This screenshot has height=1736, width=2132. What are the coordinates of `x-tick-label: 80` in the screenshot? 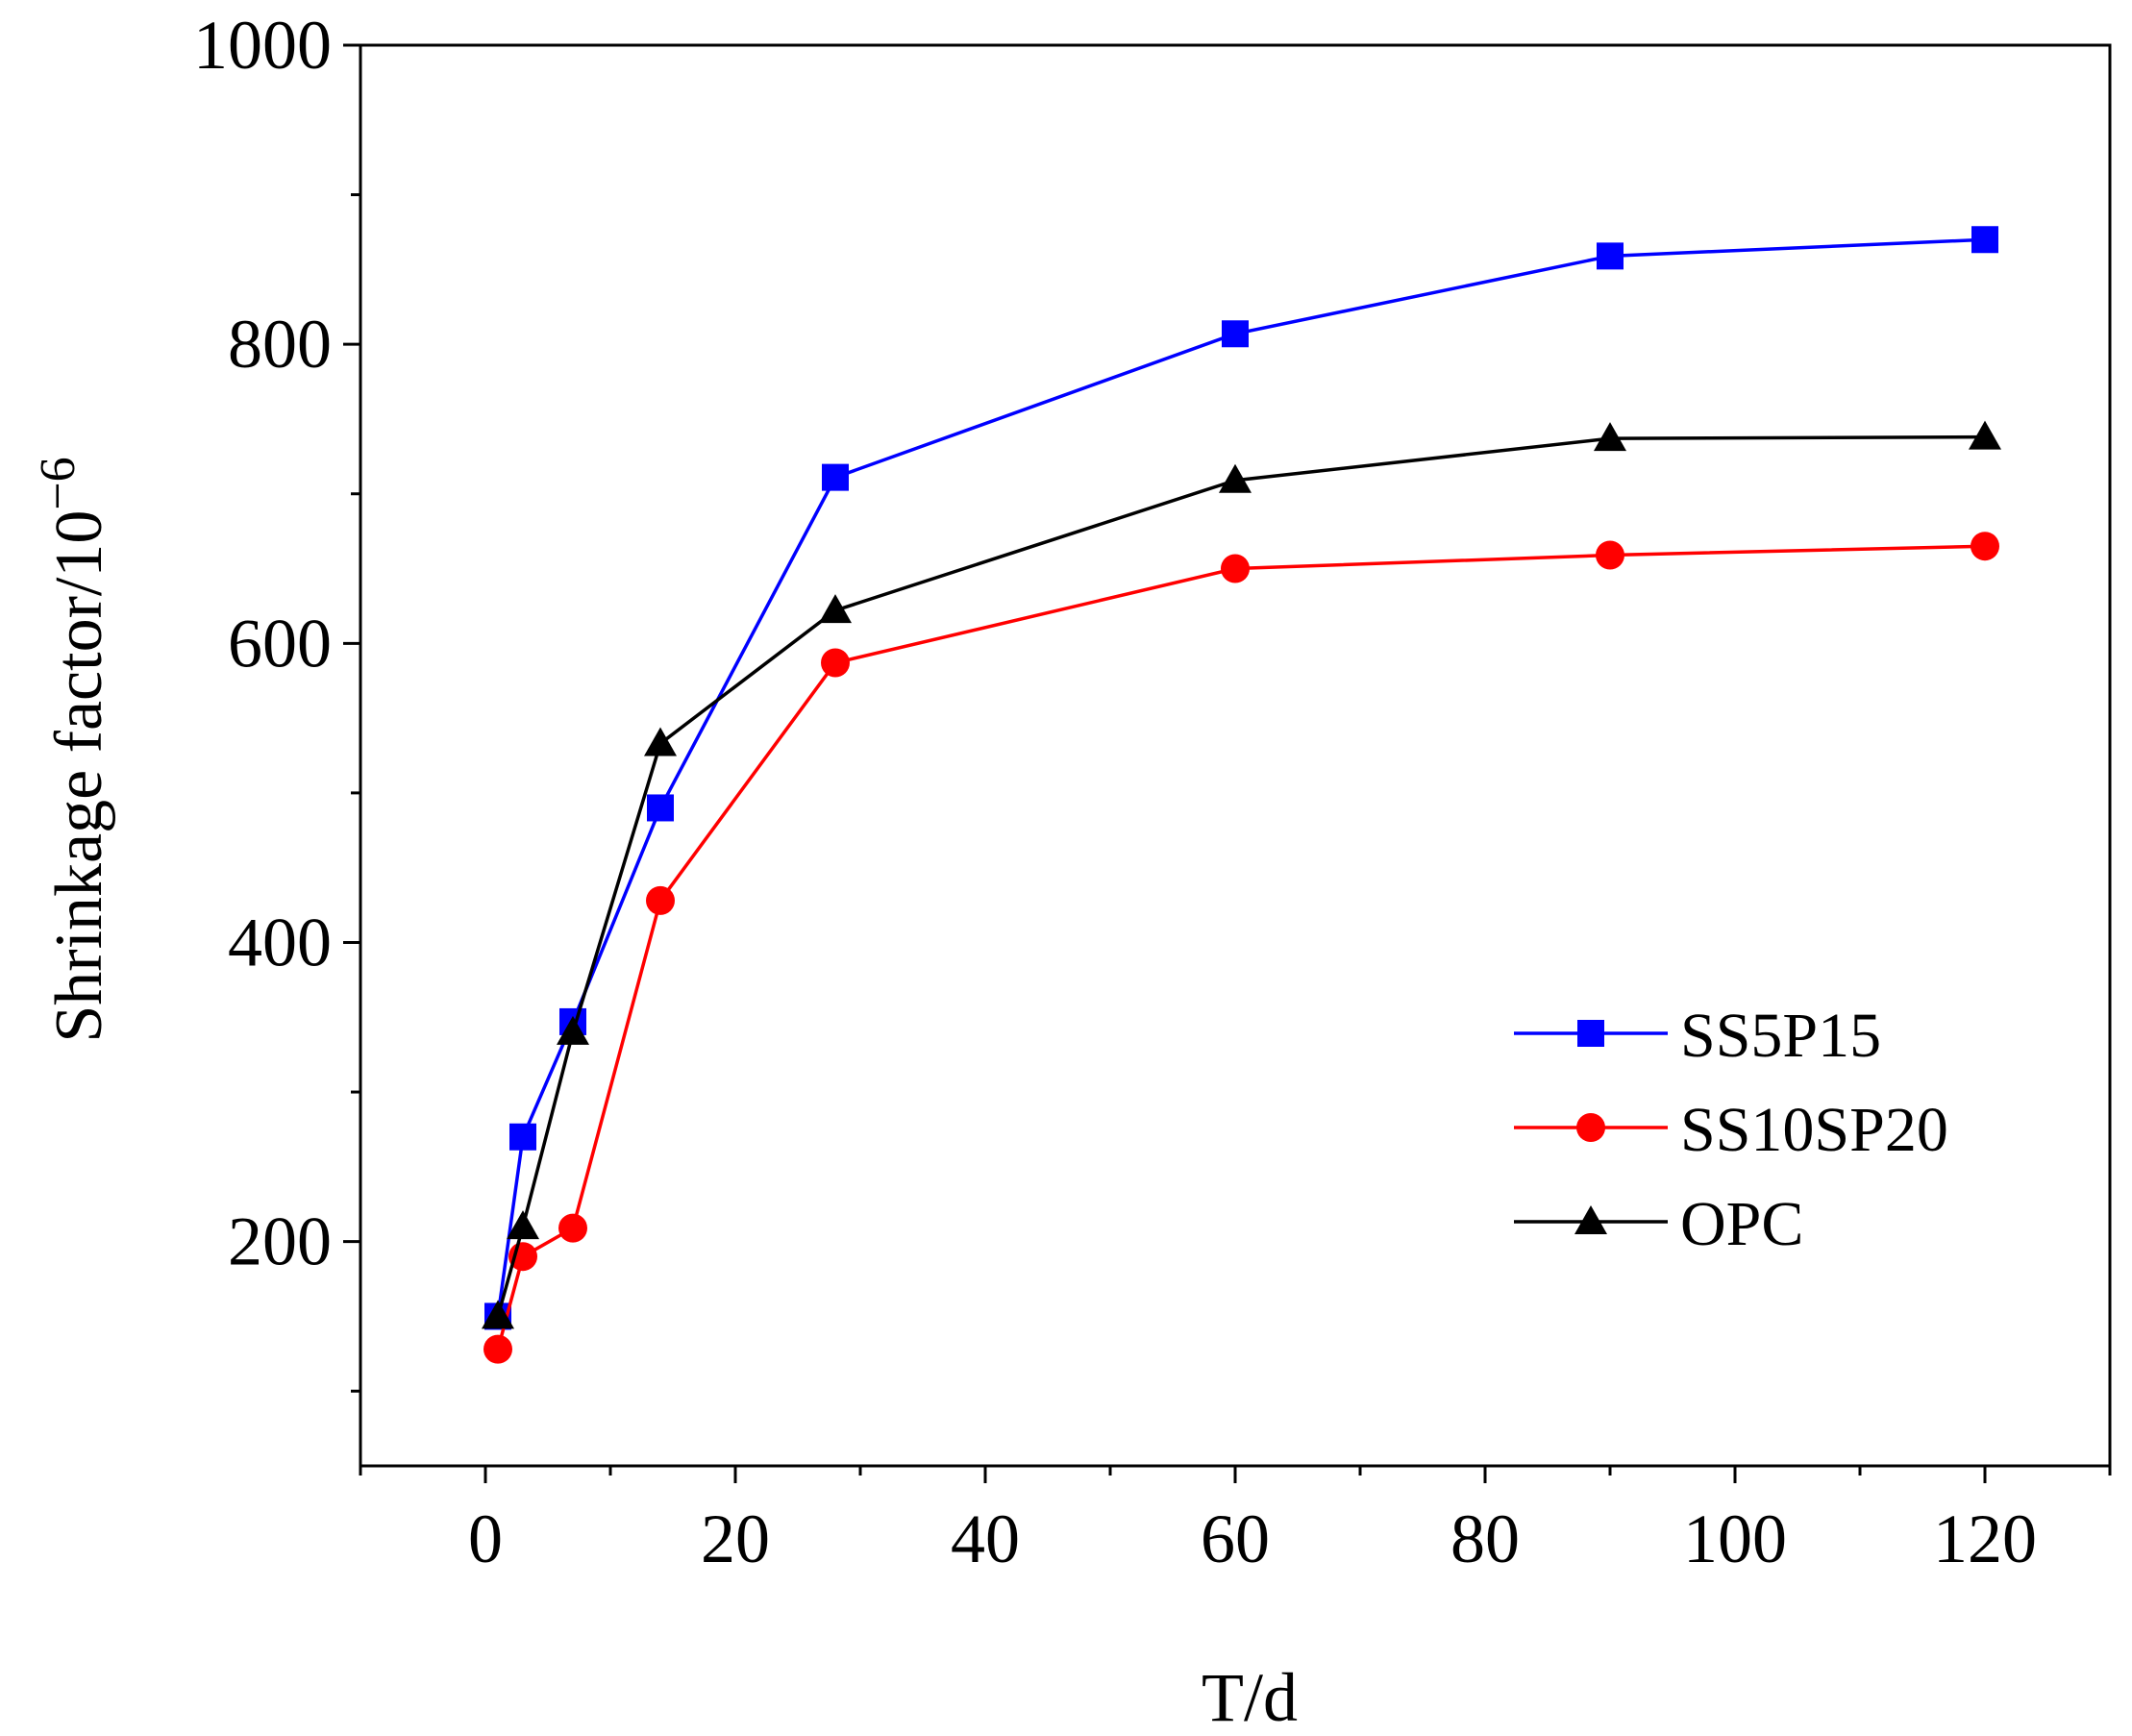 It's located at (1485, 1538).